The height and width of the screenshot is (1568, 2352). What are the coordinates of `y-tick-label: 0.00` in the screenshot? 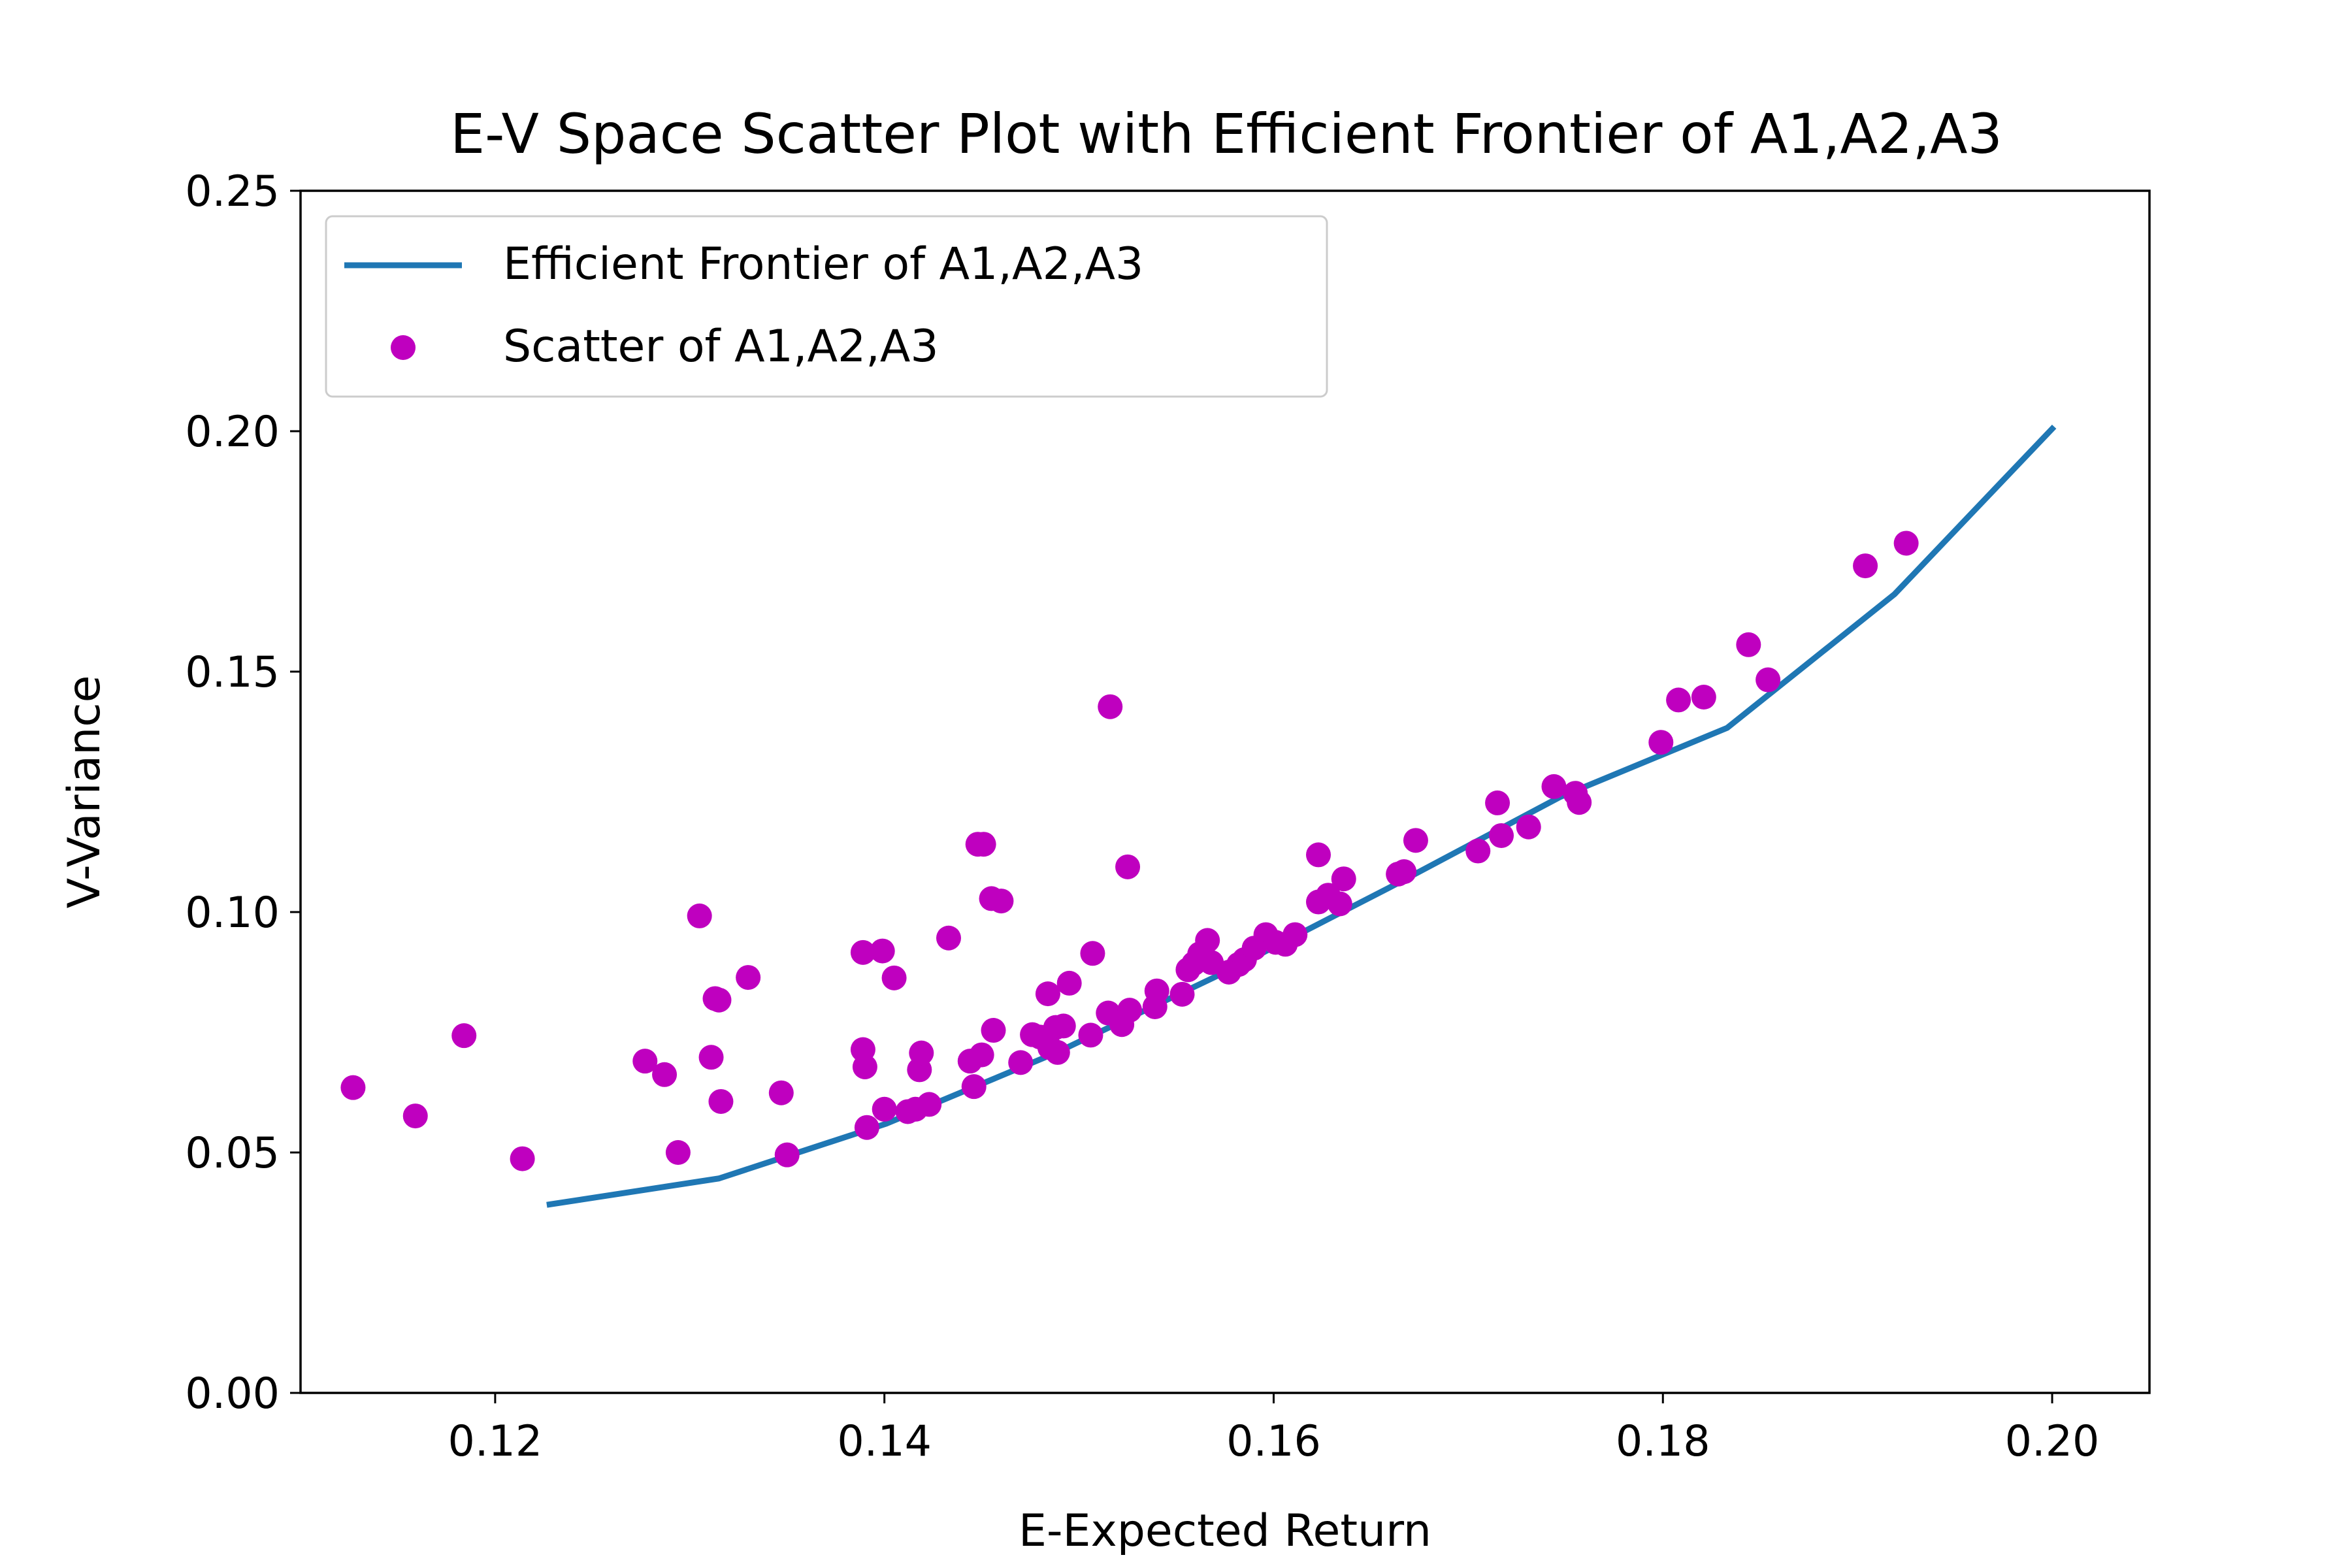 It's located at (232, 1393).